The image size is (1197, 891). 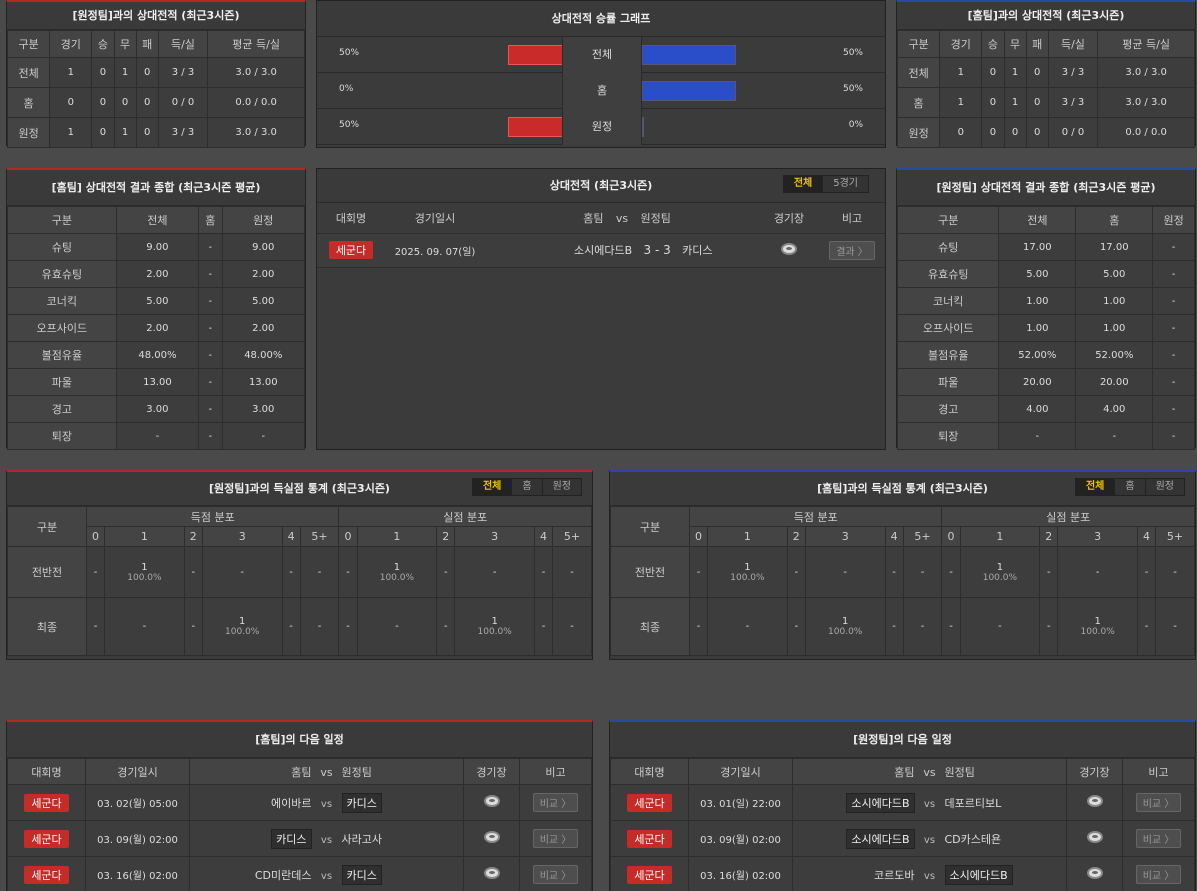 I want to click on cell-value: 1, so click(x=125, y=132).